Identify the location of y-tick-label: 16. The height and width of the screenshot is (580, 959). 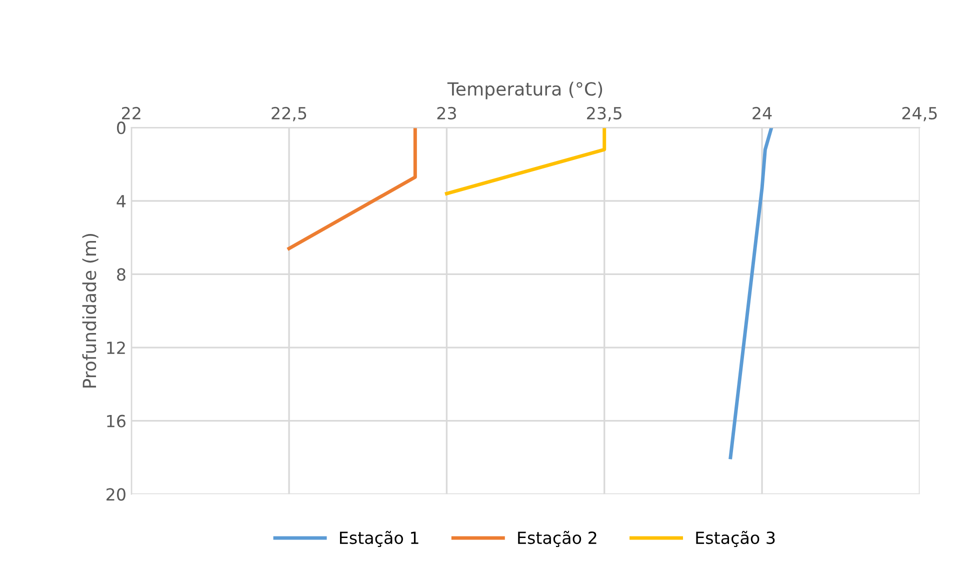
(116, 421).